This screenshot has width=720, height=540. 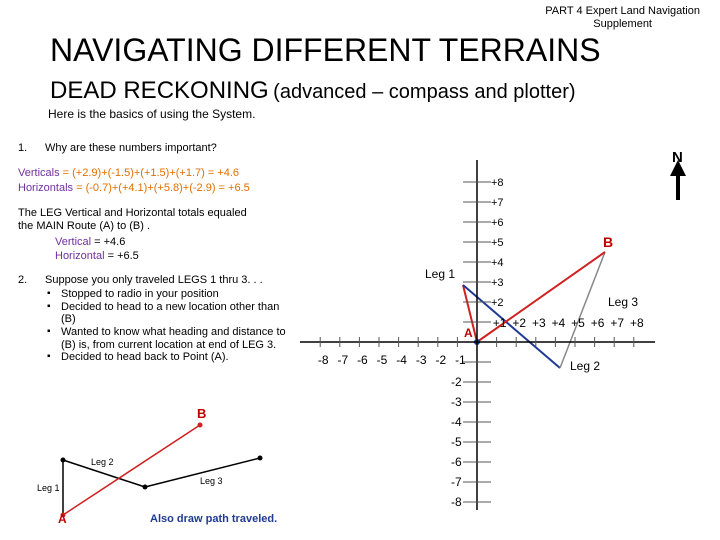 I want to click on subtitle-paren: (advanced – compass and plotter), so click(x=424, y=92).